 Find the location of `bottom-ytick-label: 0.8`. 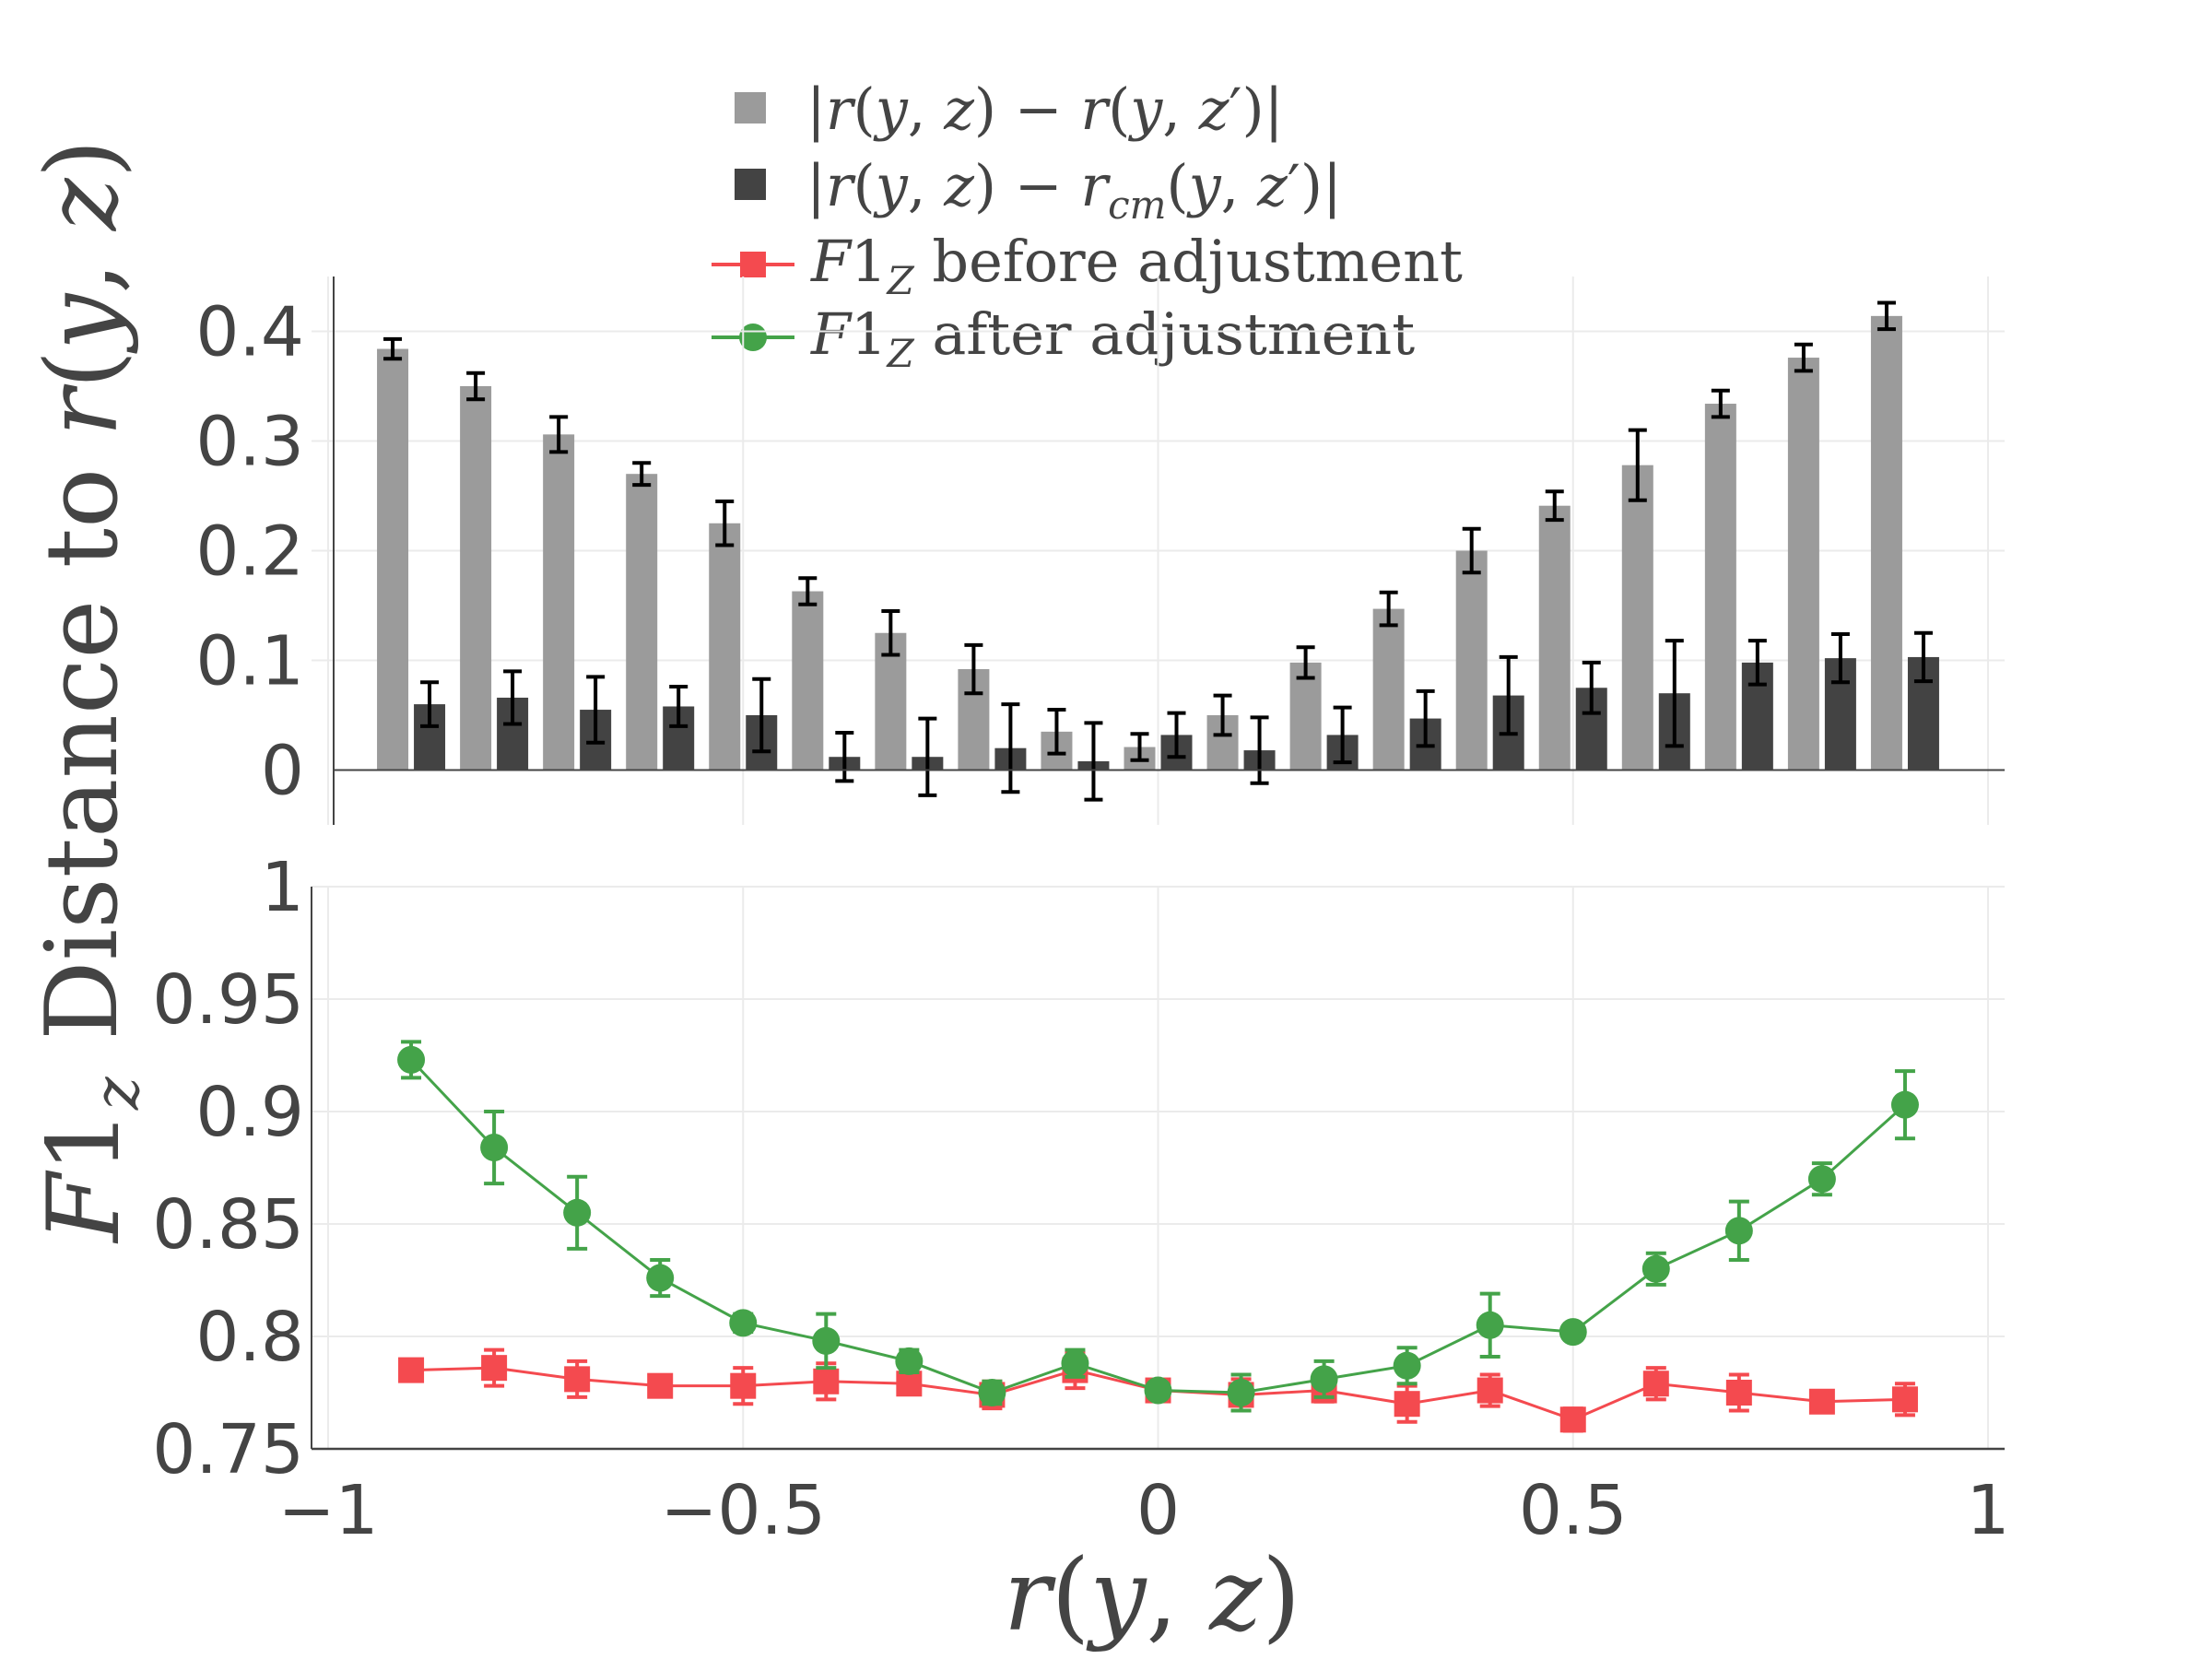

bottom-ytick-label: 0.8 is located at coordinates (249, 1337).